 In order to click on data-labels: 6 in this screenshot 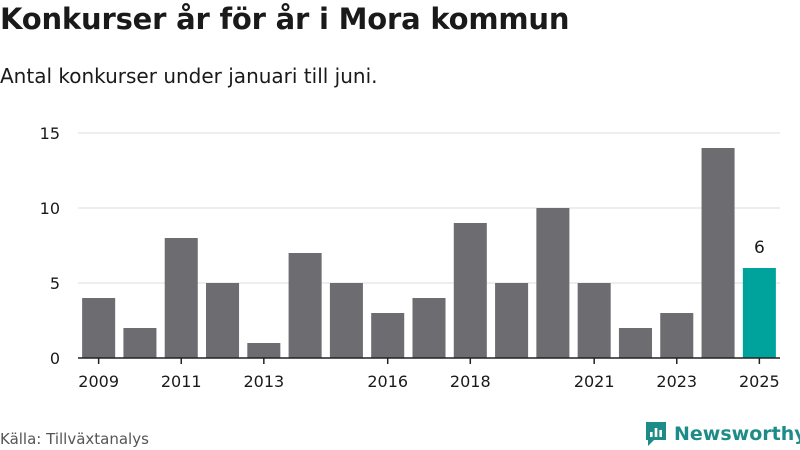, I will do `click(759, 248)`.